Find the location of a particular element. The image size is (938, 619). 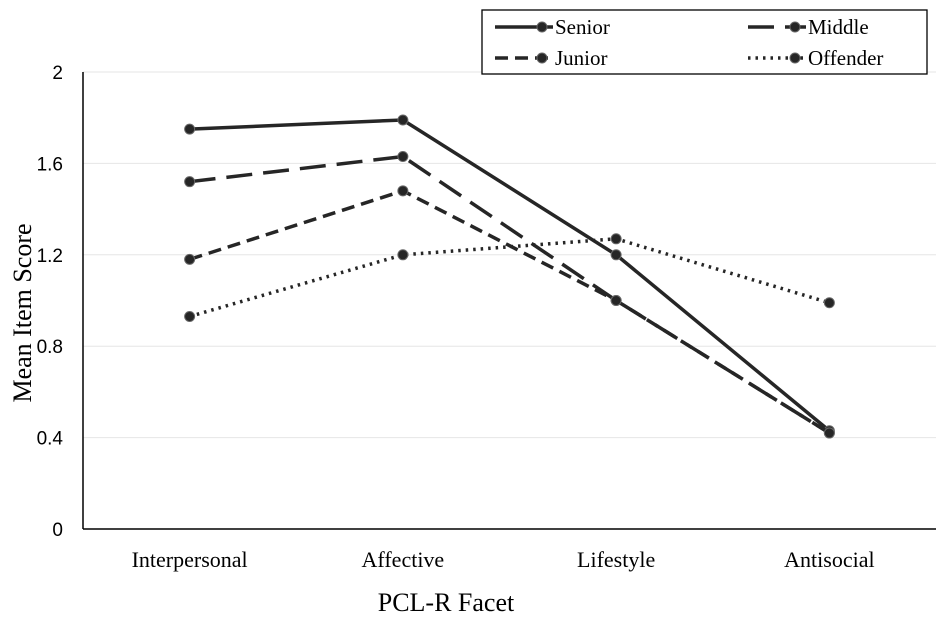

legend-item-offender: Offender is located at coordinates (815, 58).